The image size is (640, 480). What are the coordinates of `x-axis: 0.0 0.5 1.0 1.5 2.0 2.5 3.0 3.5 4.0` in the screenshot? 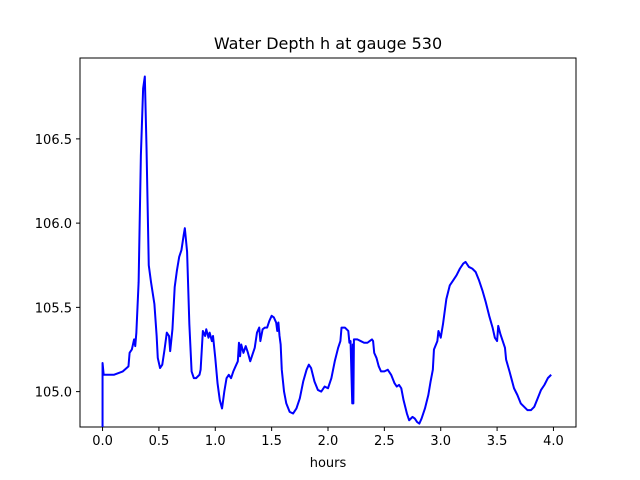 It's located at (328, 438).